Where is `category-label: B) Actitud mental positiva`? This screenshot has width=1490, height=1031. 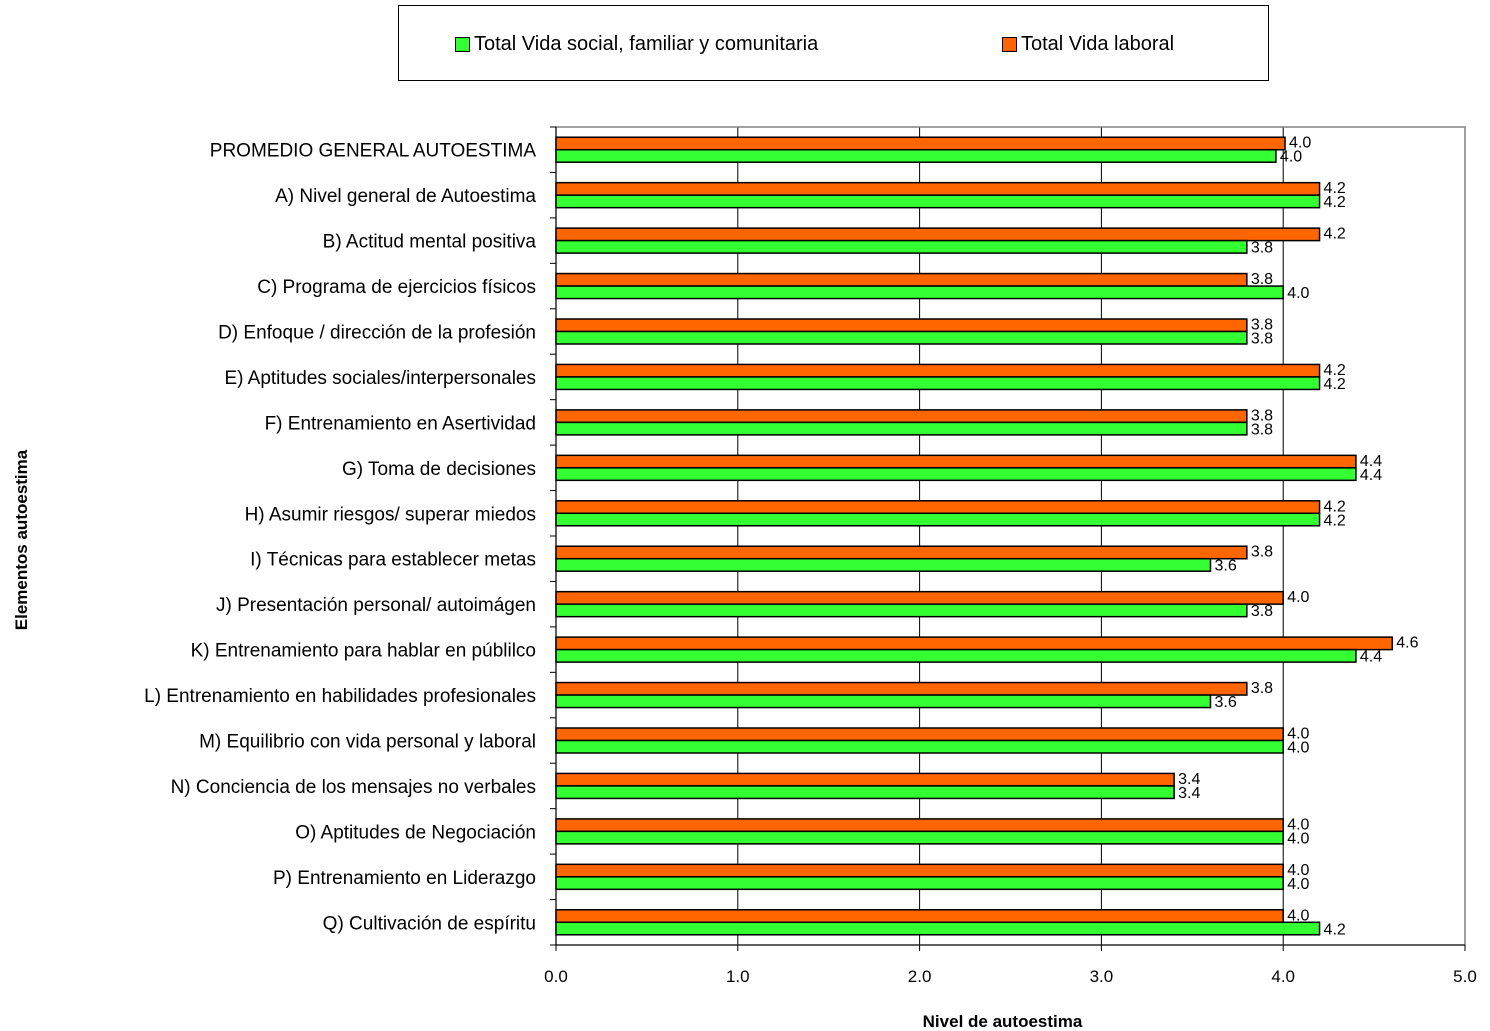
category-label: B) Actitud mental positiva is located at coordinates (430, 242).